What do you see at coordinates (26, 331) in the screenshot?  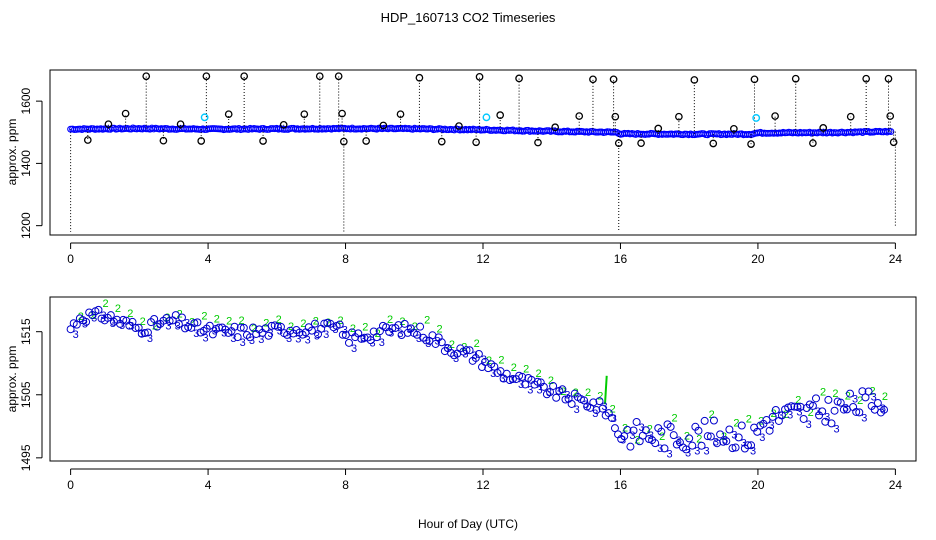 I see `bottom-y-tick-label: 1515` at bounding box center [26, 331].